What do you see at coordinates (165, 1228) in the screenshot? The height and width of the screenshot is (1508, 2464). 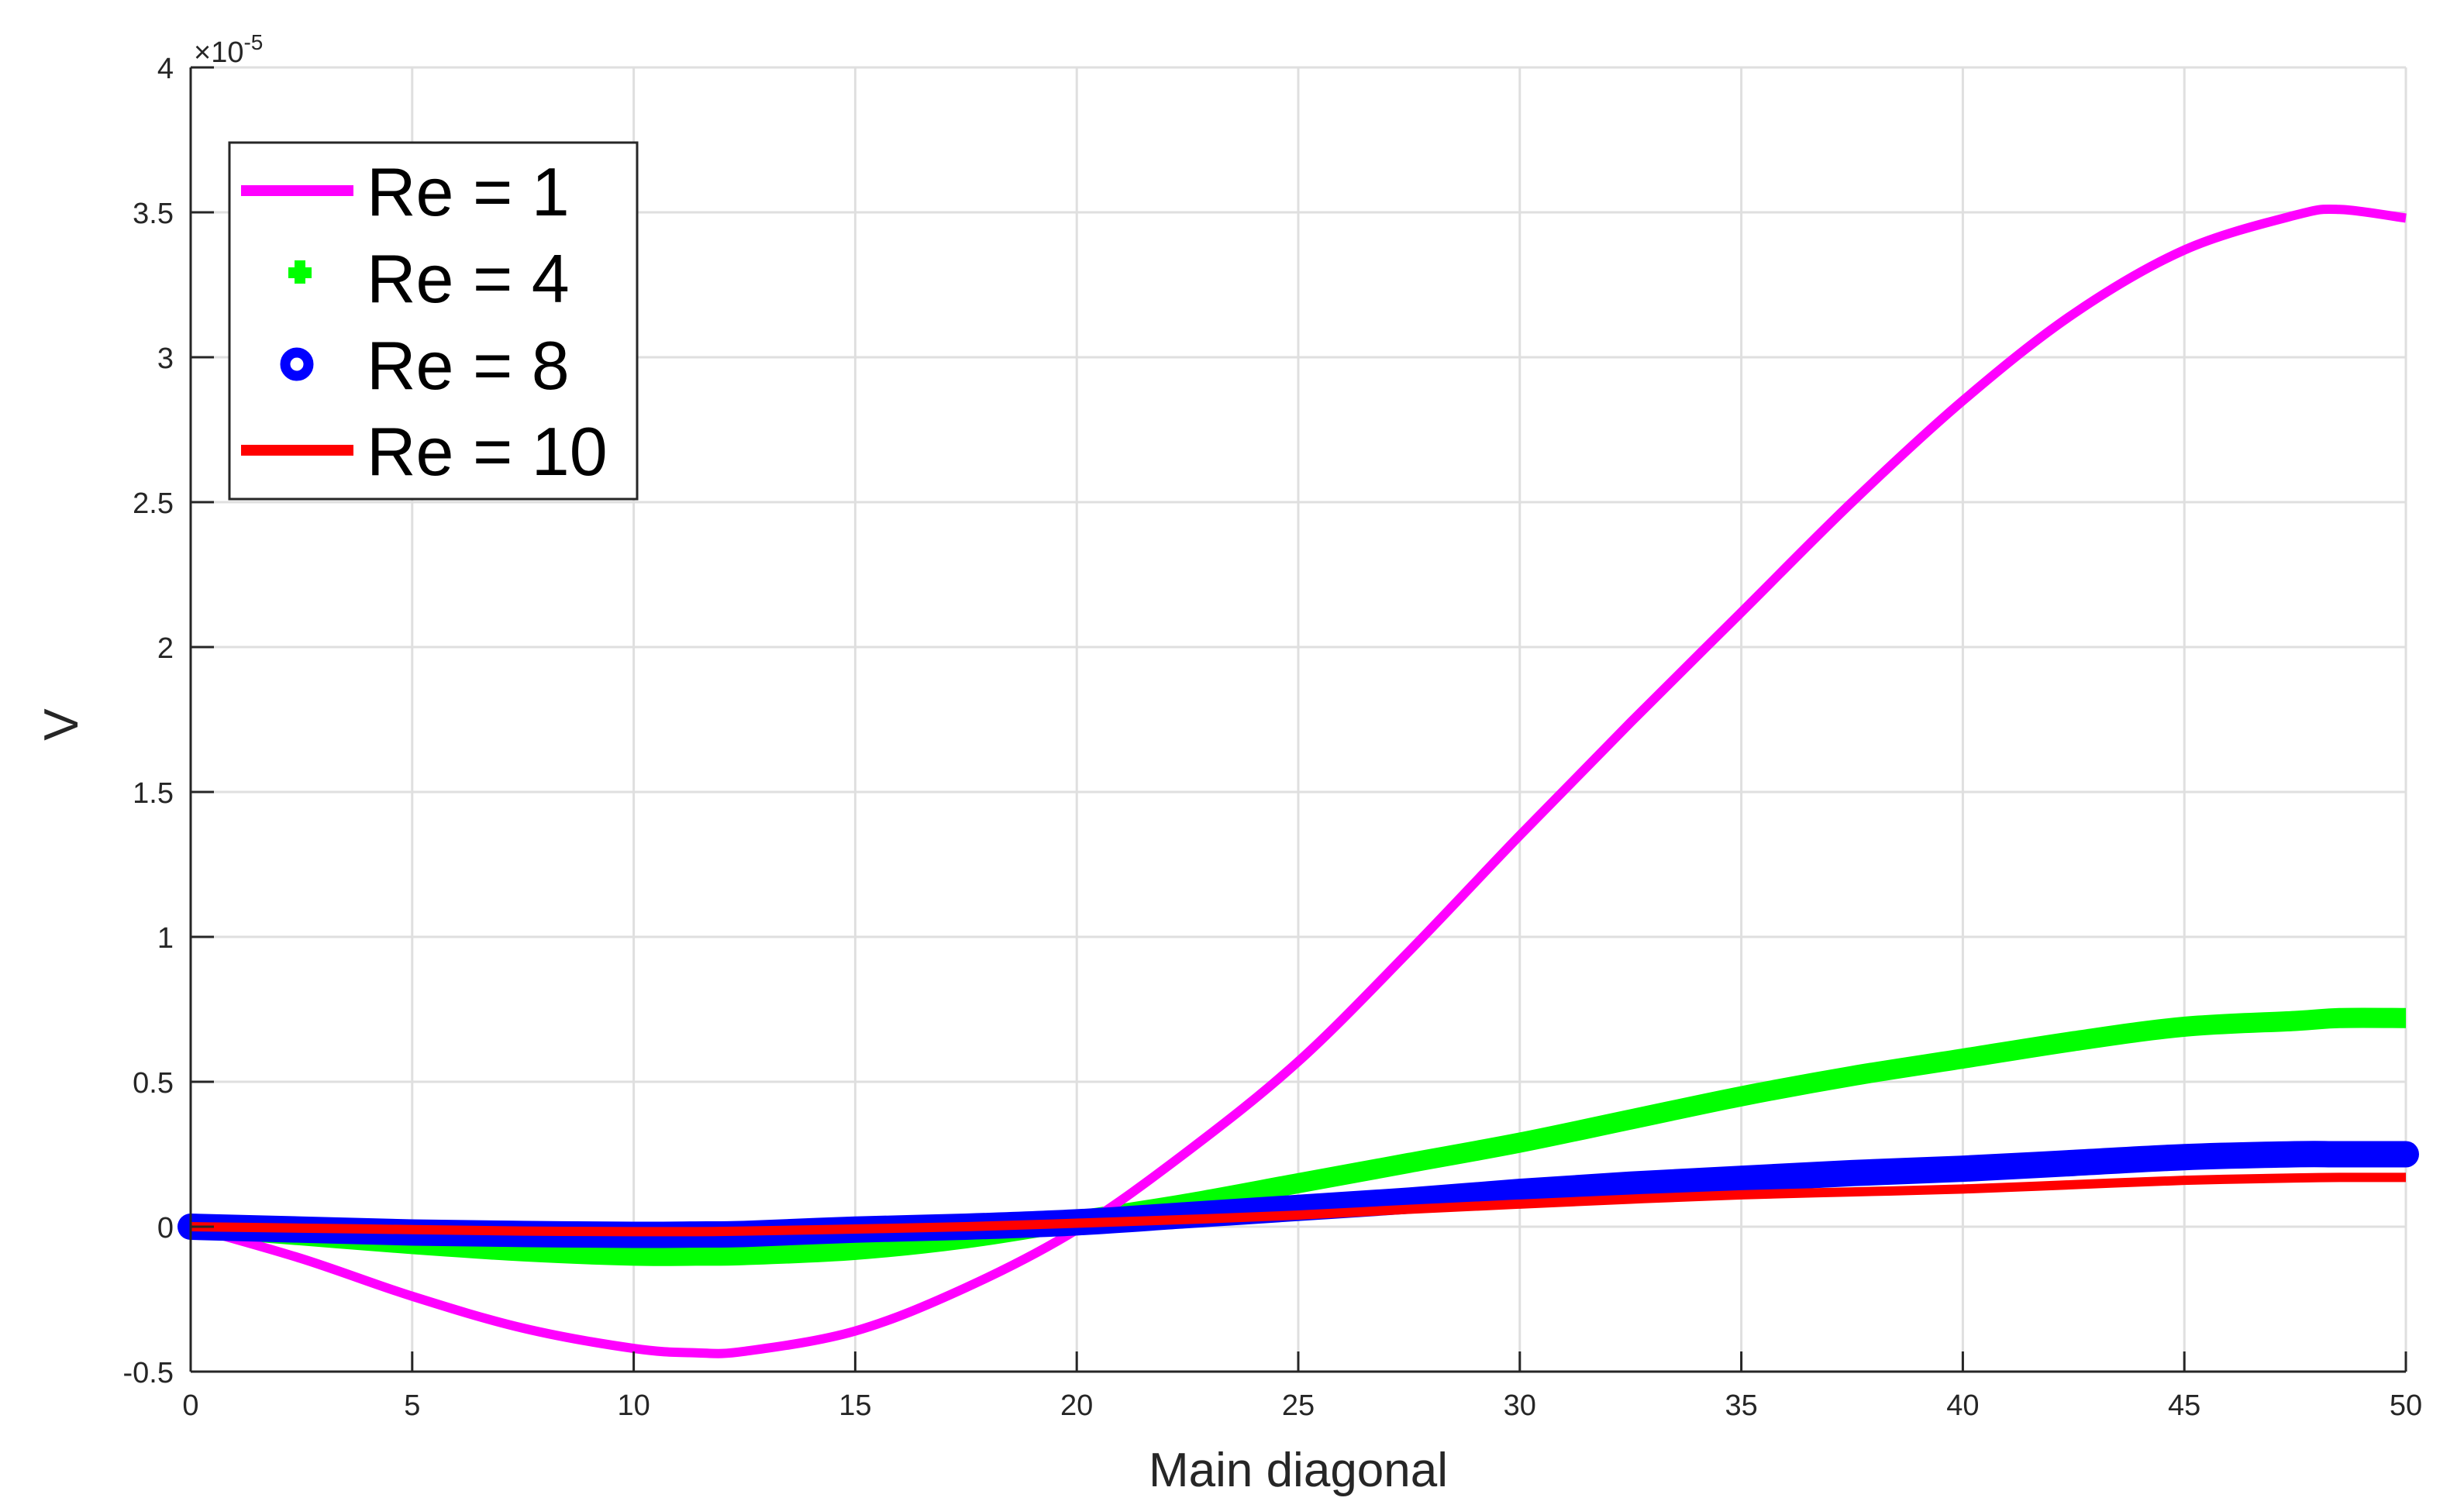 I see `y-tick-label: 0` at bounding box center [165, 1228].